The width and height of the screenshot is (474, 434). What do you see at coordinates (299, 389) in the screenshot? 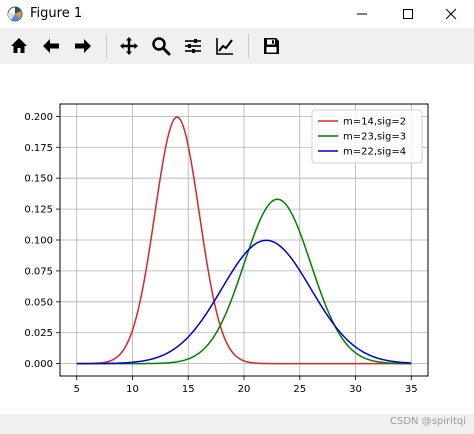
I see `x-tick-label: 25` at bounding box center [299, 389].